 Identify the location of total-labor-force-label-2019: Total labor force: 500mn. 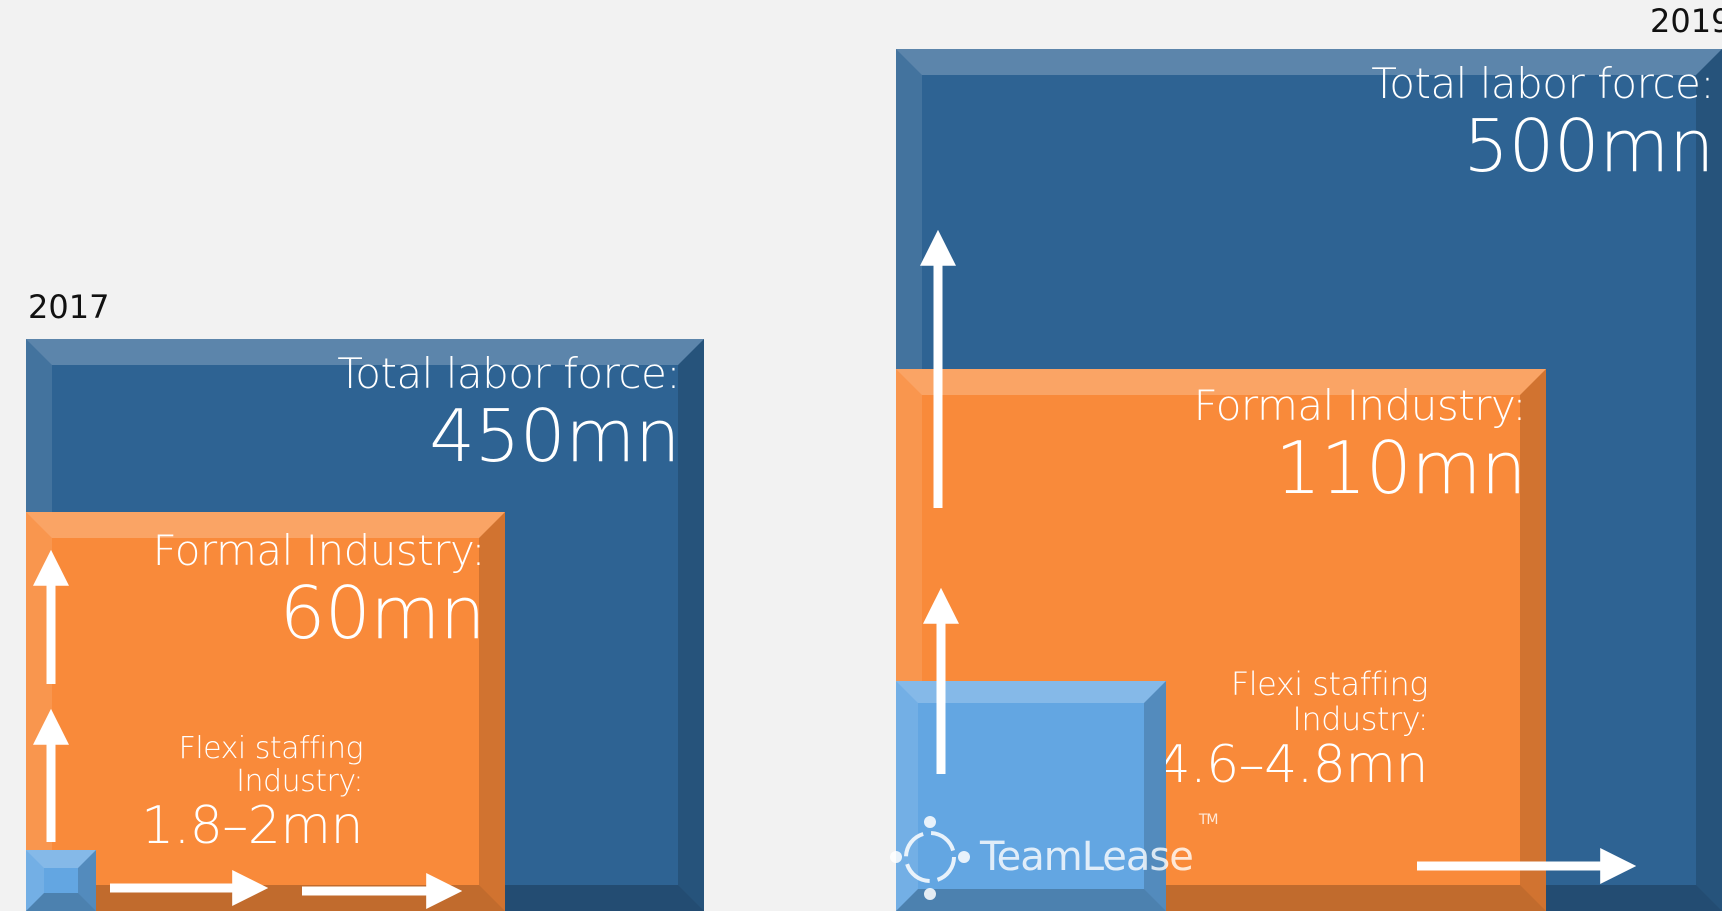
(1542, 124).